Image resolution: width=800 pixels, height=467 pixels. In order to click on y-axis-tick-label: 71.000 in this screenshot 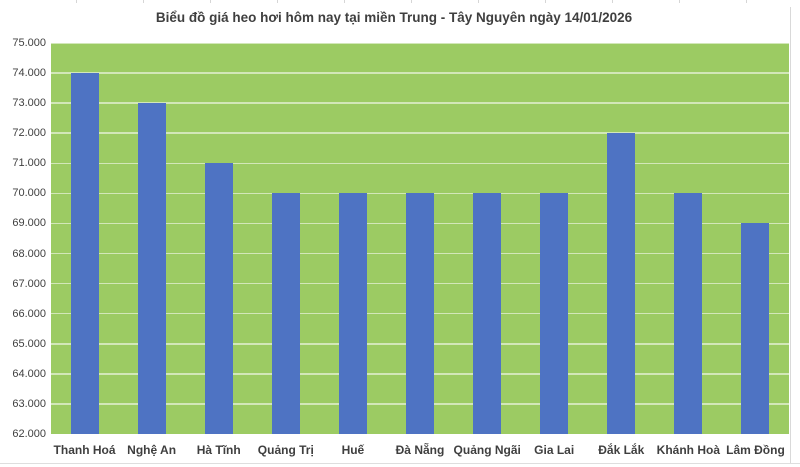, I will do `click(29, 163)`.